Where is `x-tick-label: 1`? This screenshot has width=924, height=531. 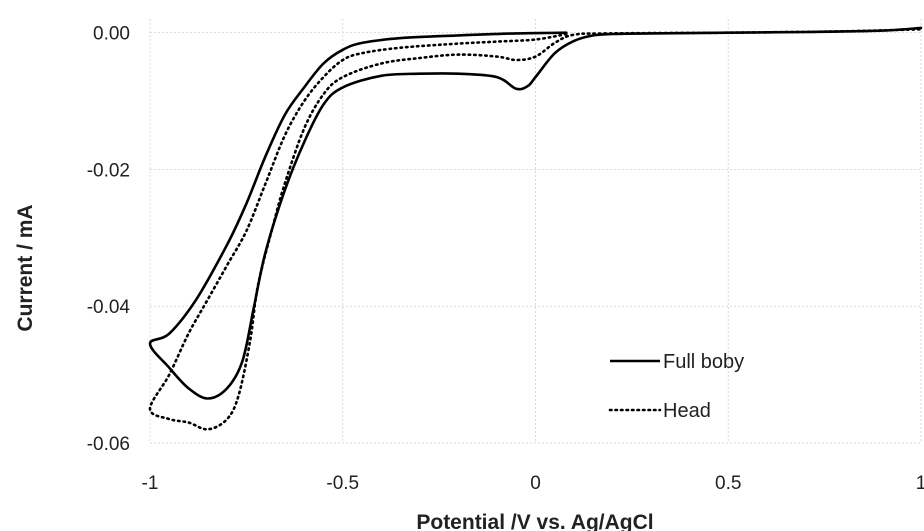
x-tick-label: 1 is located at coordinates (920, 483).